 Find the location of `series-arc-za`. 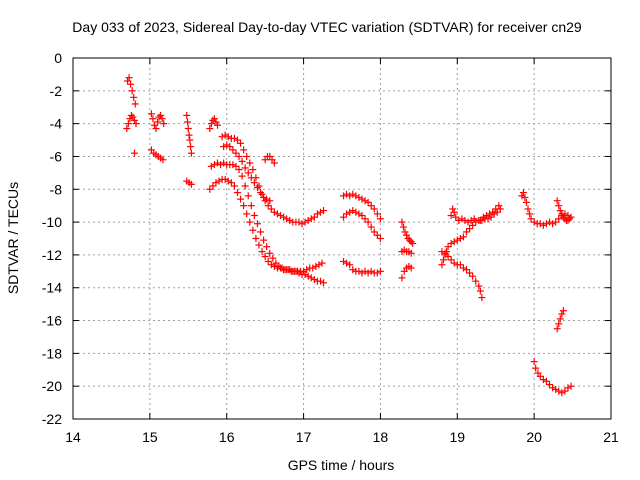

series-arc-za is located at coordinates (560, 320).